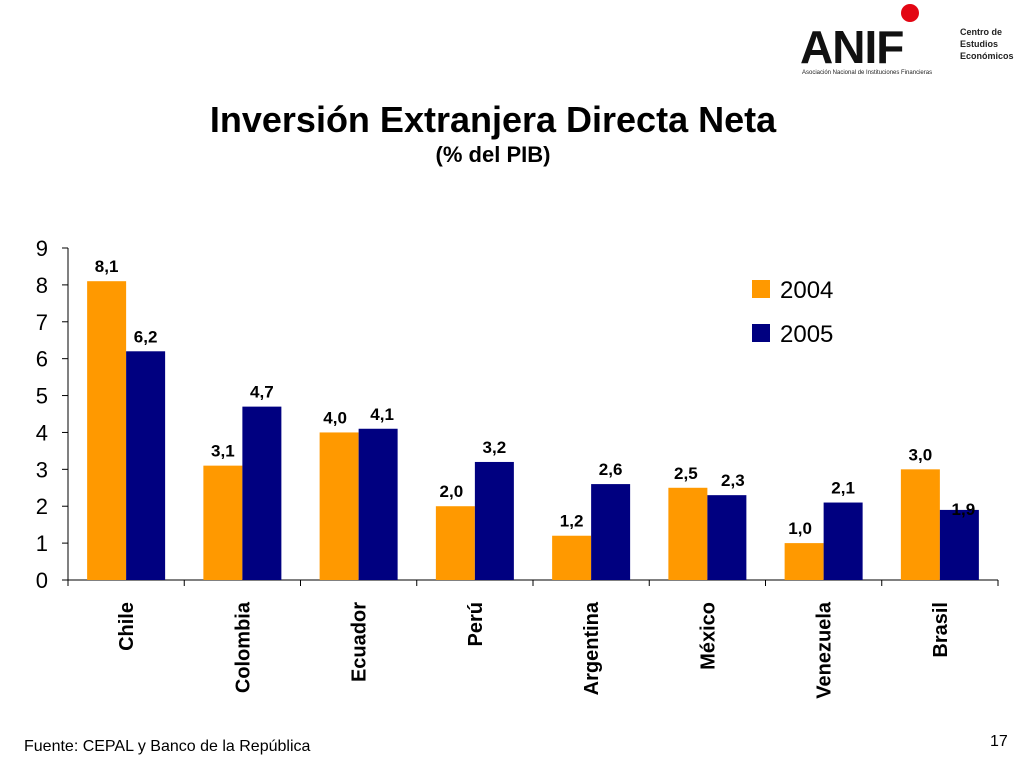  I want to click on logo-wordmark: ANIF, so click(852, 47).